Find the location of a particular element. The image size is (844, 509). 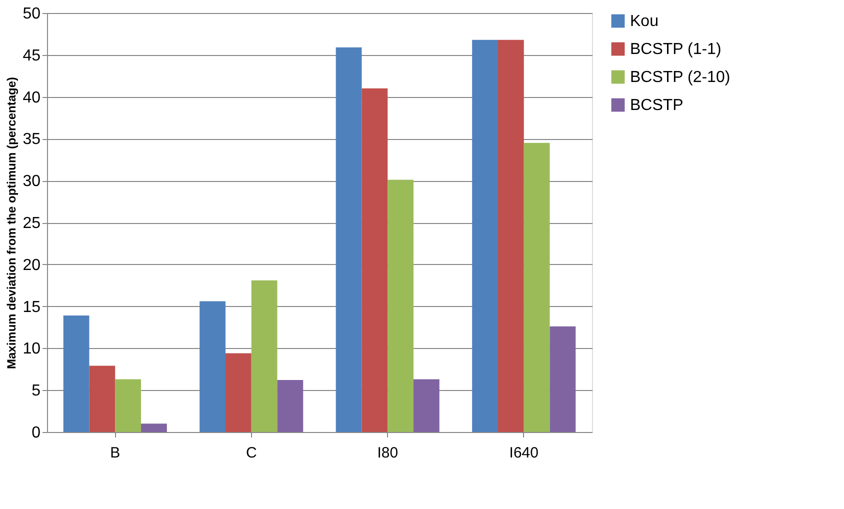

x-tick-label: B is located at coordinates (115, 453).